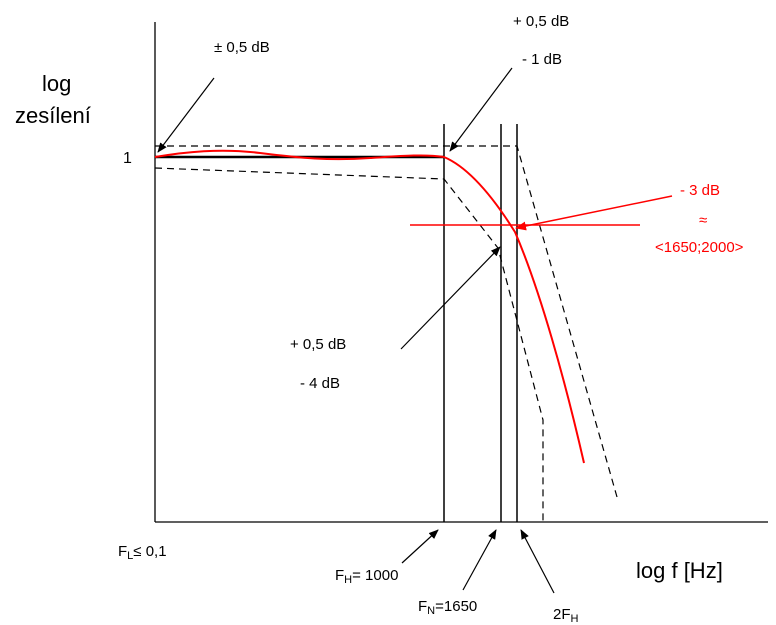 Image resolution: width=776 pixels, height=625 pixels. I want to click on upper-tolerance-label-1: + 0,5 dB, so click(541, 21).